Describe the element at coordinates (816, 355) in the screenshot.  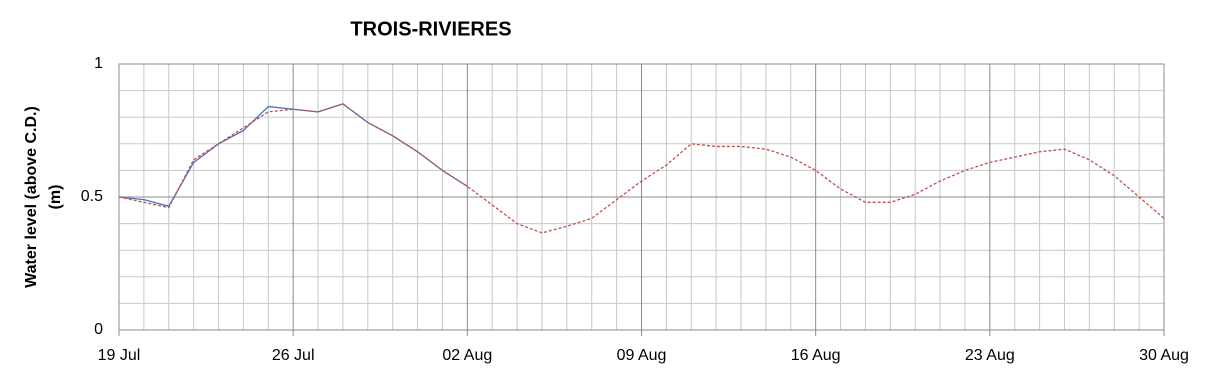
I see `x-tick-label: 16 Aug` at that location.